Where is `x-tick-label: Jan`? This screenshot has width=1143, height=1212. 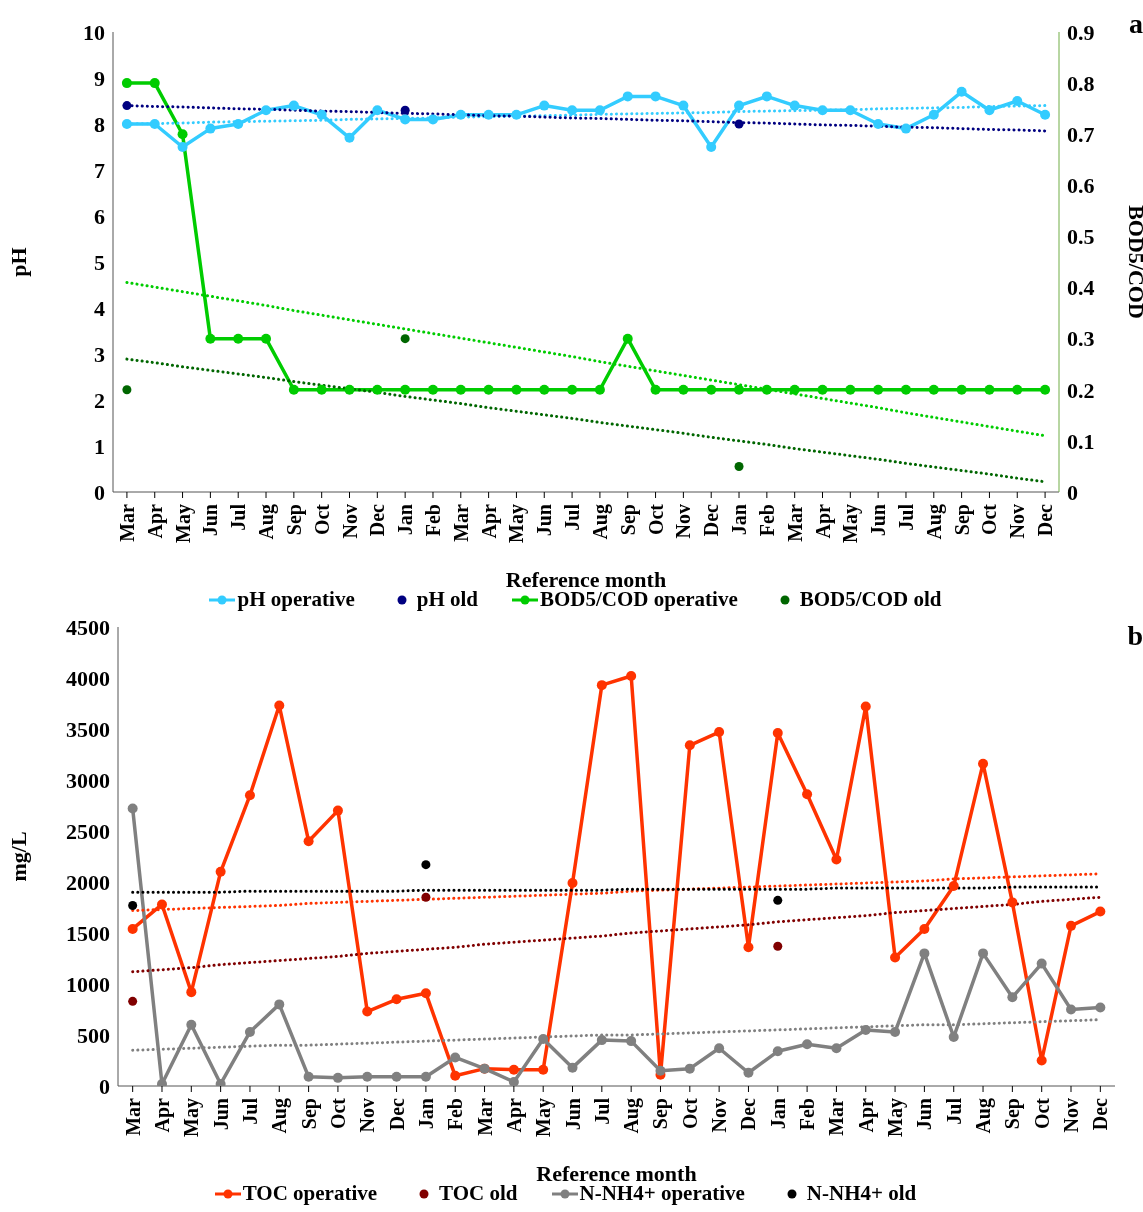 x-tick-label: Jan is located at coordinates (777, 1114).